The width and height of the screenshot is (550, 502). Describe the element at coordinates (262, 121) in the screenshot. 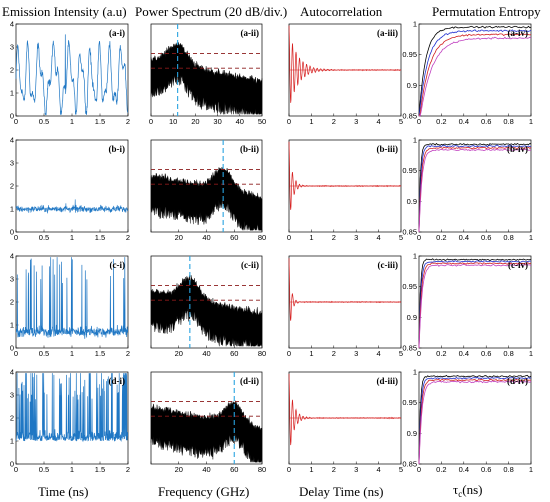

I see `x-tick-label: 50` at that location.